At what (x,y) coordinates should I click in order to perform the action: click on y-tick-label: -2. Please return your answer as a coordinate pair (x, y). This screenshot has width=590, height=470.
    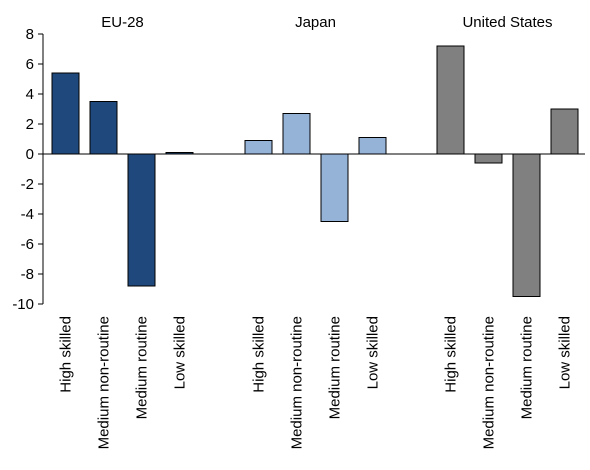
    Looking at the image, I should click on (27, 184).